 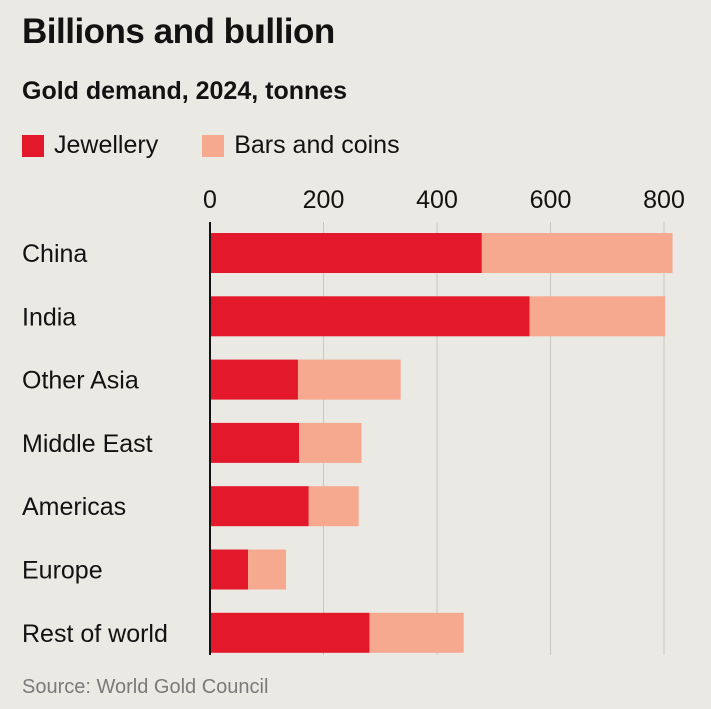 I want to click on x-tick-label-0: 0, so click(x=210, y=200).